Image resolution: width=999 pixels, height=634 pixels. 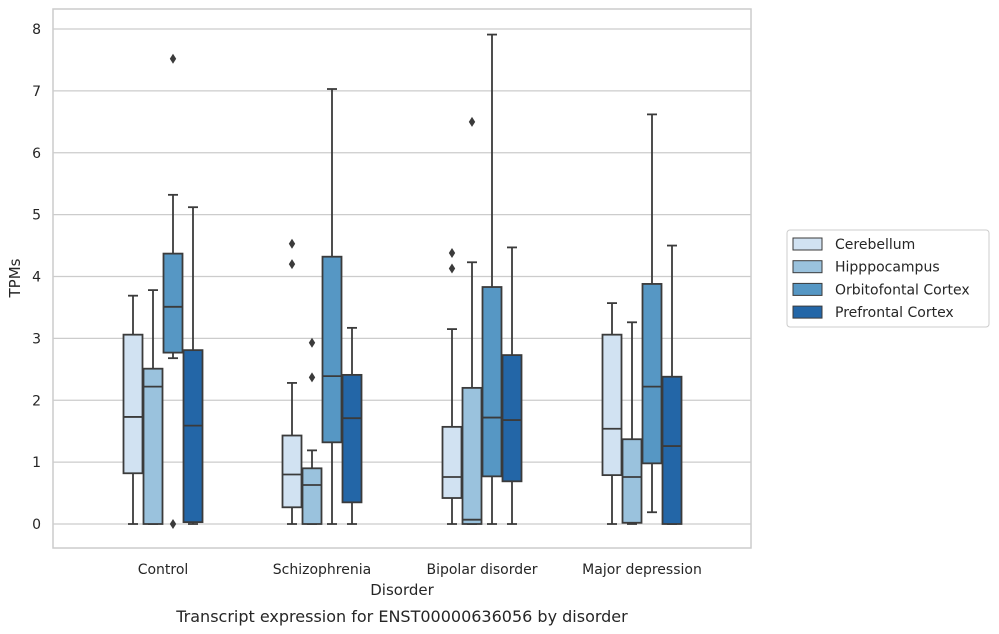 What do you see at coordinates (642, 570) in the screenshot?
I see `x-tick-label: Major depression` at bounding box center [642, 570].